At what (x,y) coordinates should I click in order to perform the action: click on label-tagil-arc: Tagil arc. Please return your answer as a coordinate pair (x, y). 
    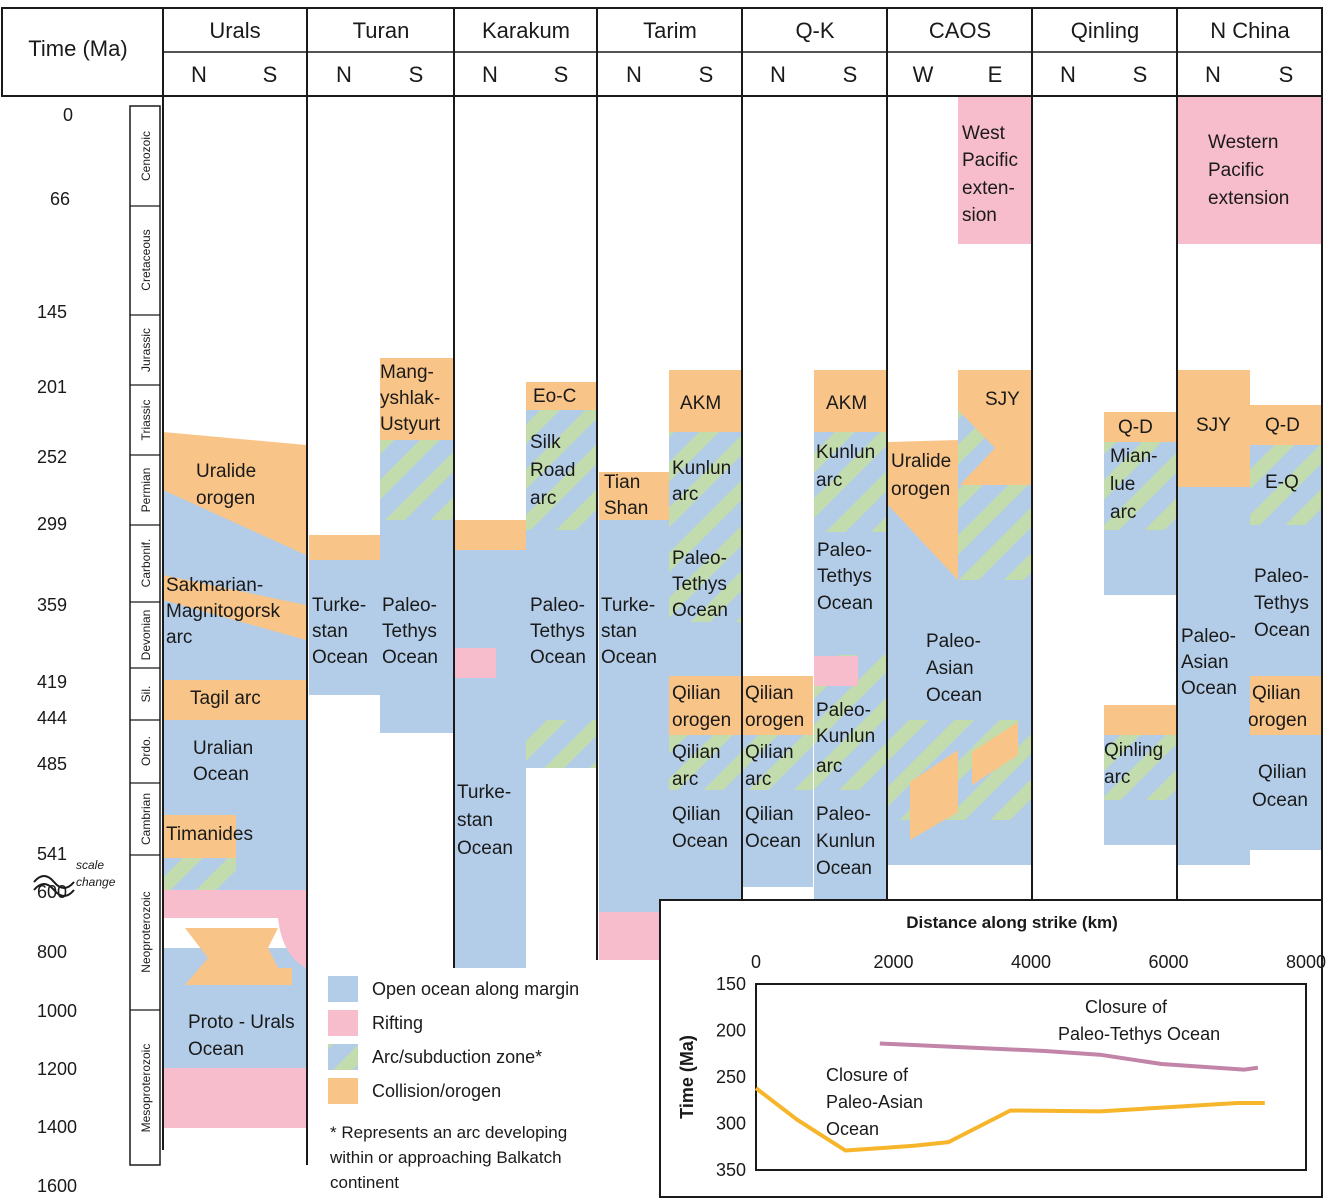
    Looking at the image, I should click on (225, 698).